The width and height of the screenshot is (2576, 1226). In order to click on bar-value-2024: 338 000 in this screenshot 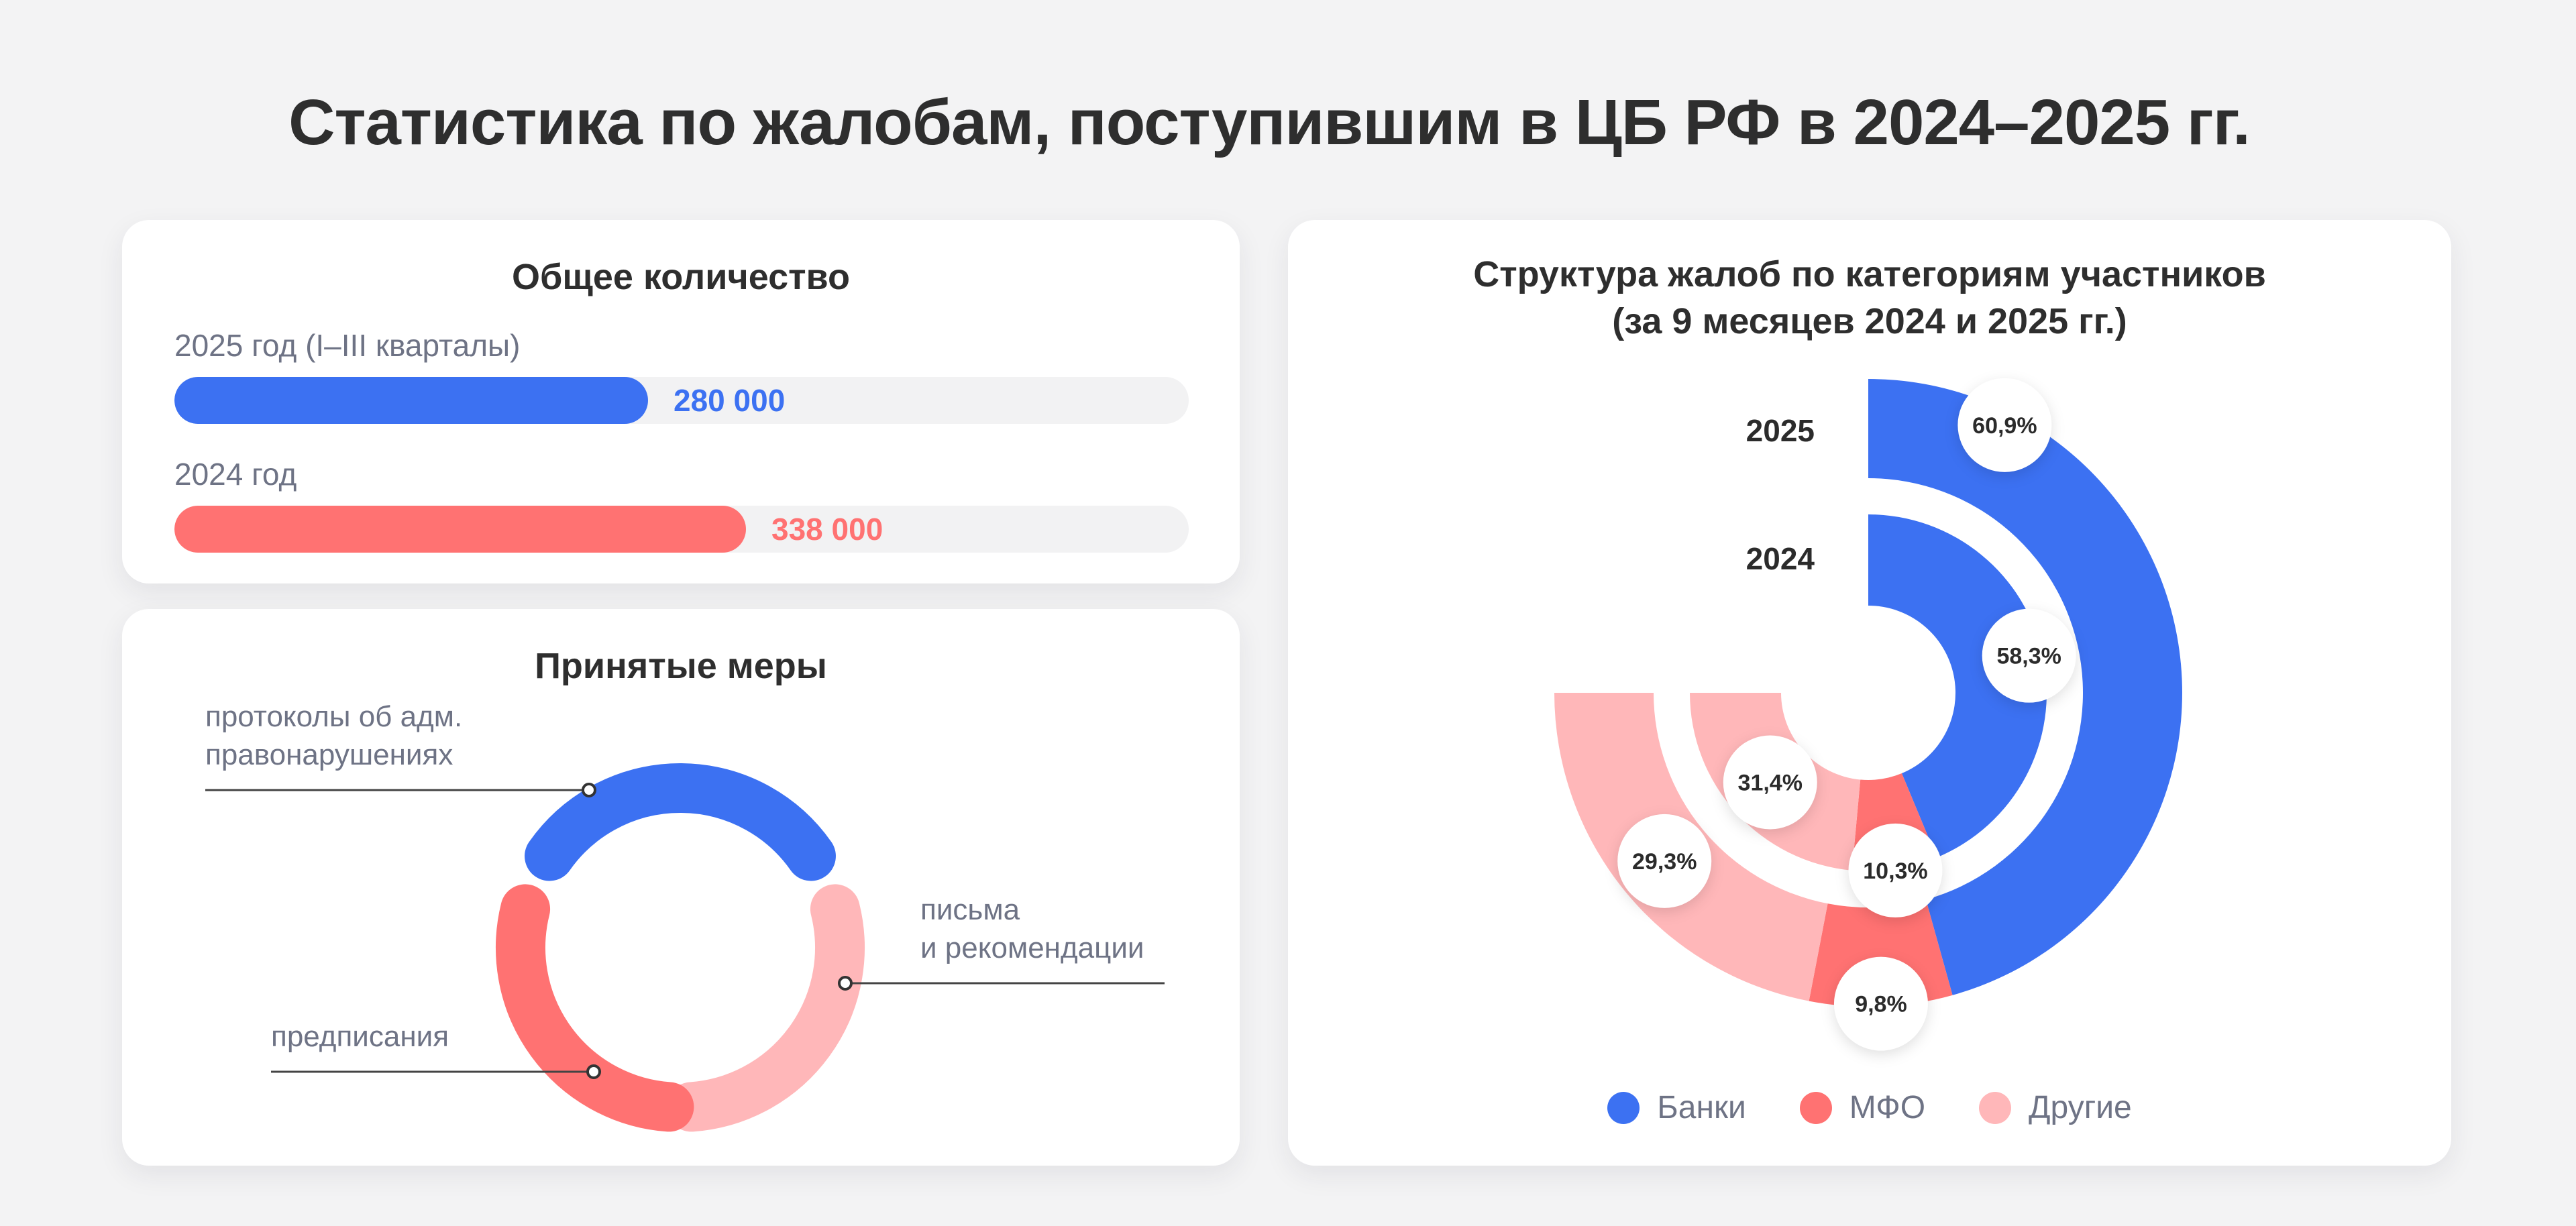, I will do `click(827, 529)`.